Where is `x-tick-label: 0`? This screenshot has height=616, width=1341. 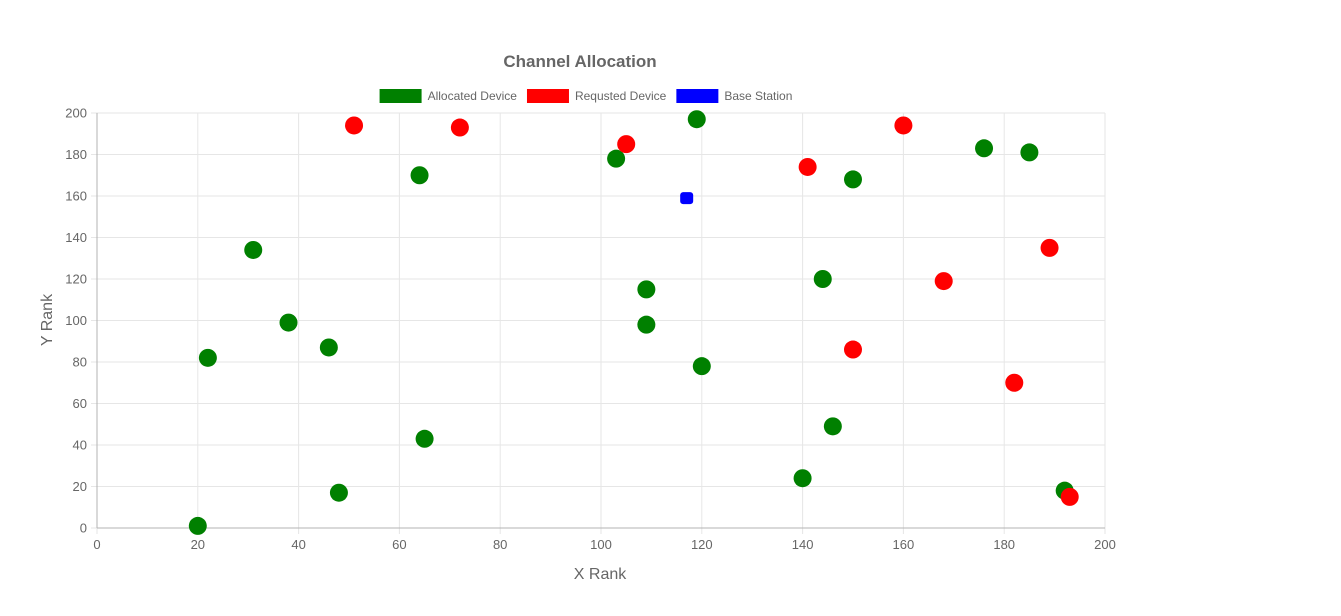 x-tick-label: 0 is located at coordinates (96, 544).